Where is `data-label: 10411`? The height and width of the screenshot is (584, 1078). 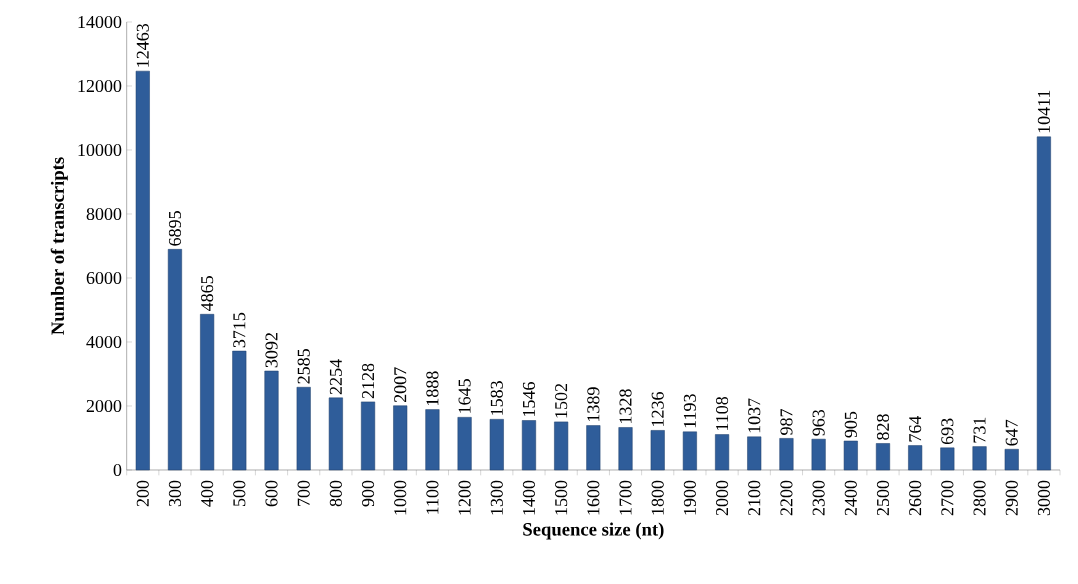
data-label: 10411 is located at coordinates (1043, 111).